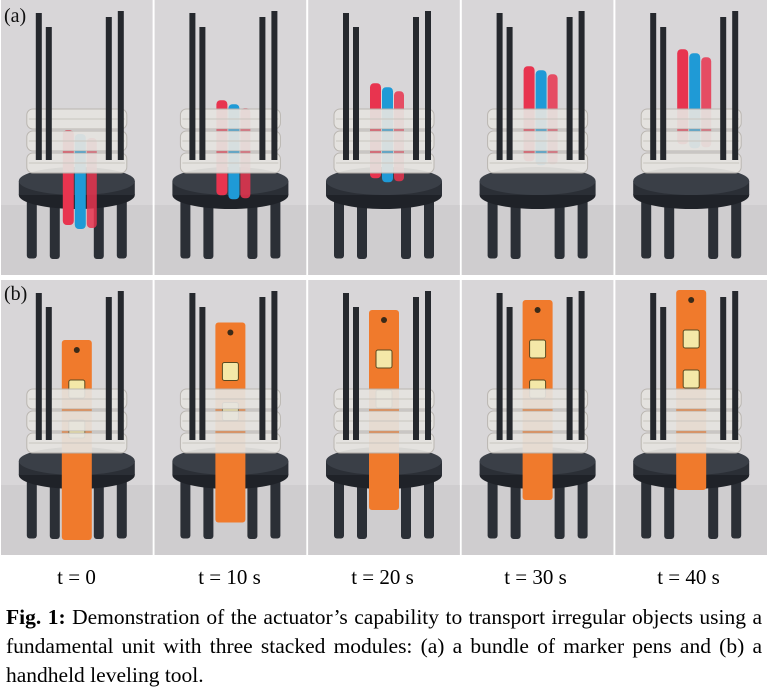 The width and height of the screenshot is (768, 697). What do you see at coordinates (229, 577) in the screenshot?
I see `time-label-10: t = 10 s` at bounding box center [229, 577].